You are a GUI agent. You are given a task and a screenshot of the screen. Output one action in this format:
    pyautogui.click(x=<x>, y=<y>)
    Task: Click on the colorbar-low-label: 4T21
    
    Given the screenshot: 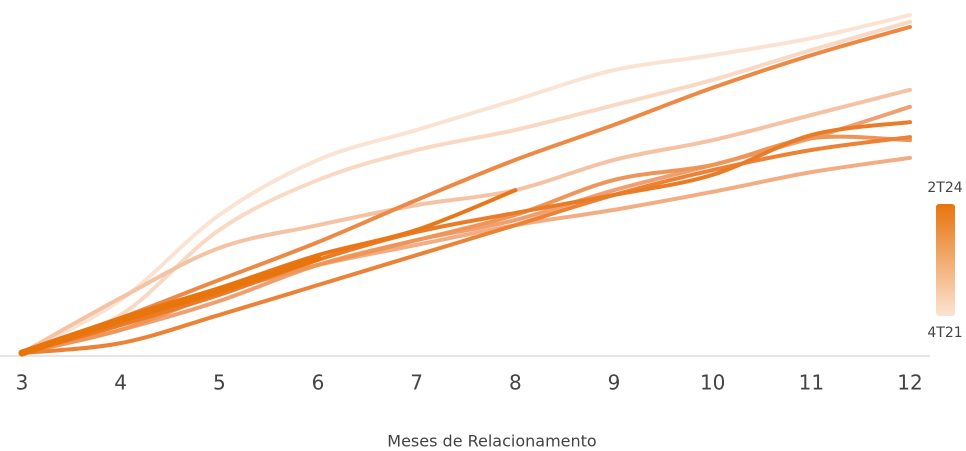 What is the action you would take?
    pyautogui.click(x=944, y=333)
    